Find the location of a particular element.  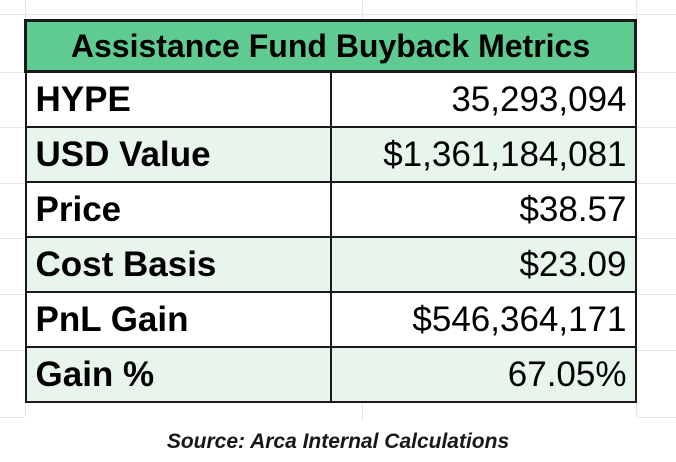

table-title: Assistance Fund Buyback Metrics is located at coordinates (330, 46).